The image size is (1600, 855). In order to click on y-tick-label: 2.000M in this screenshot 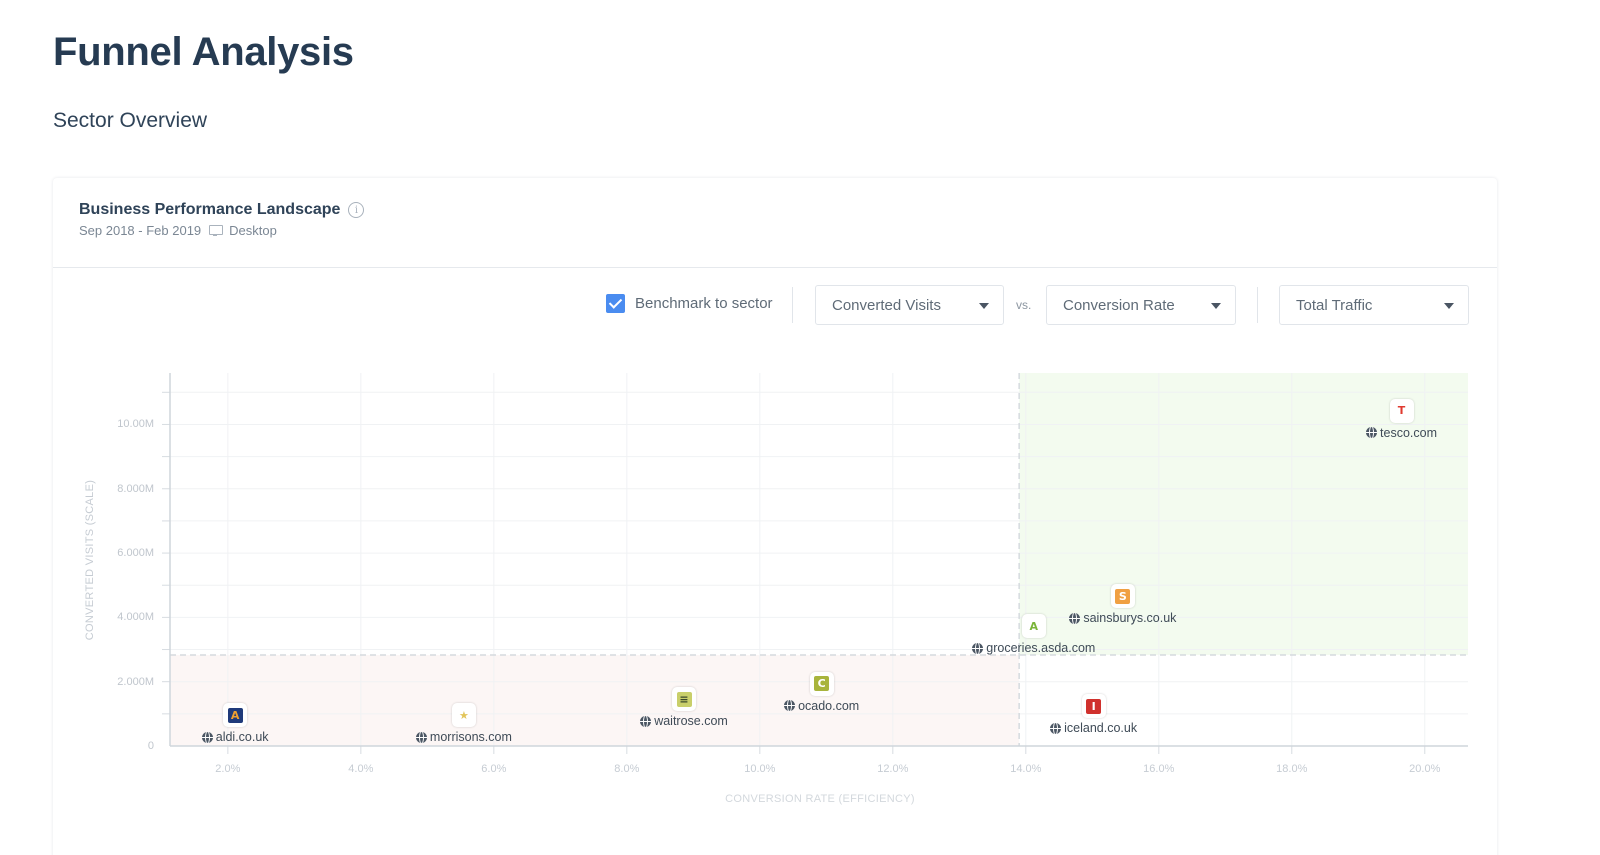, I will do `click(135, 681)`.